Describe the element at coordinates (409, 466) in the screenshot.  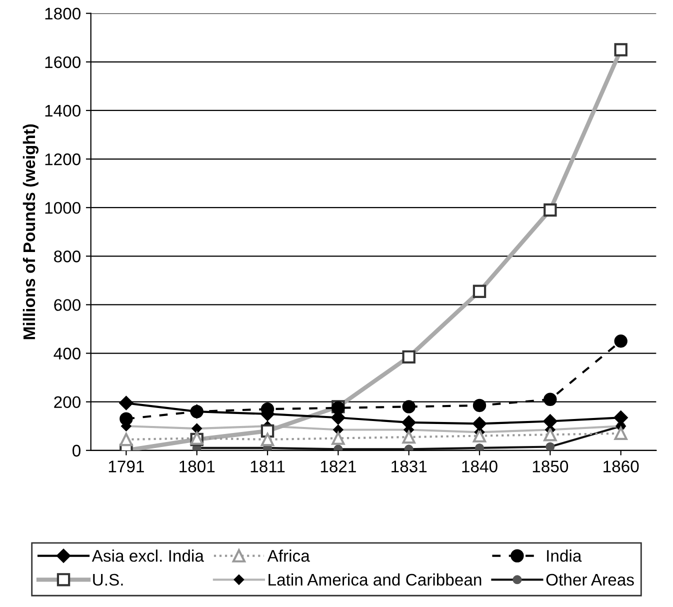
I see `x-tick-label: 1831` at that location.